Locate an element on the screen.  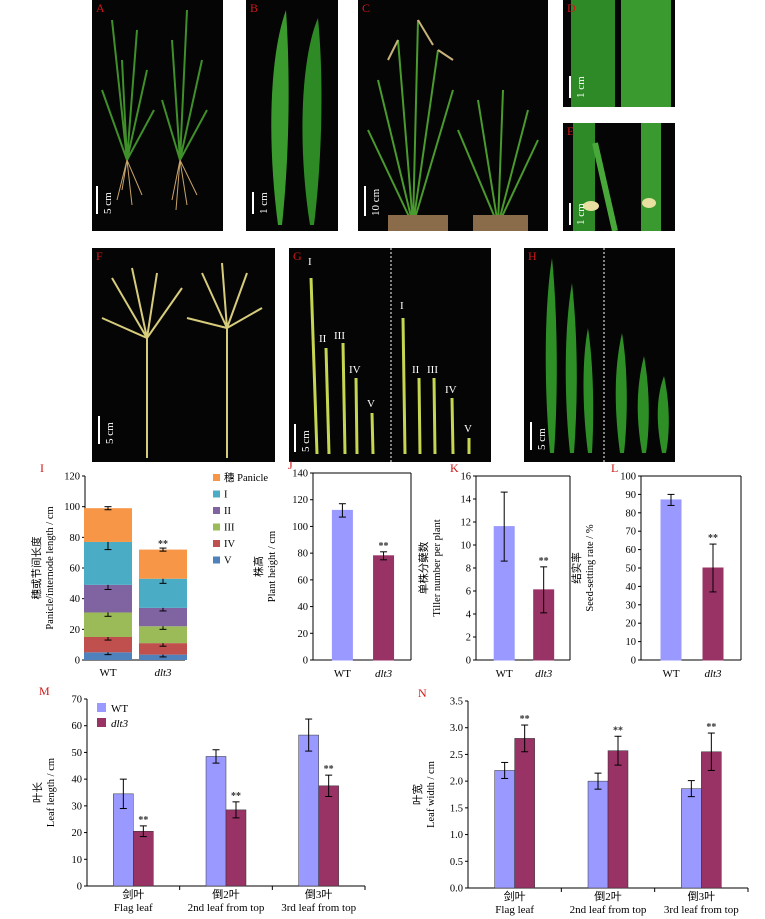
chart-m-category-label: 2nd leaf from top is located at coordinates (226, 908).